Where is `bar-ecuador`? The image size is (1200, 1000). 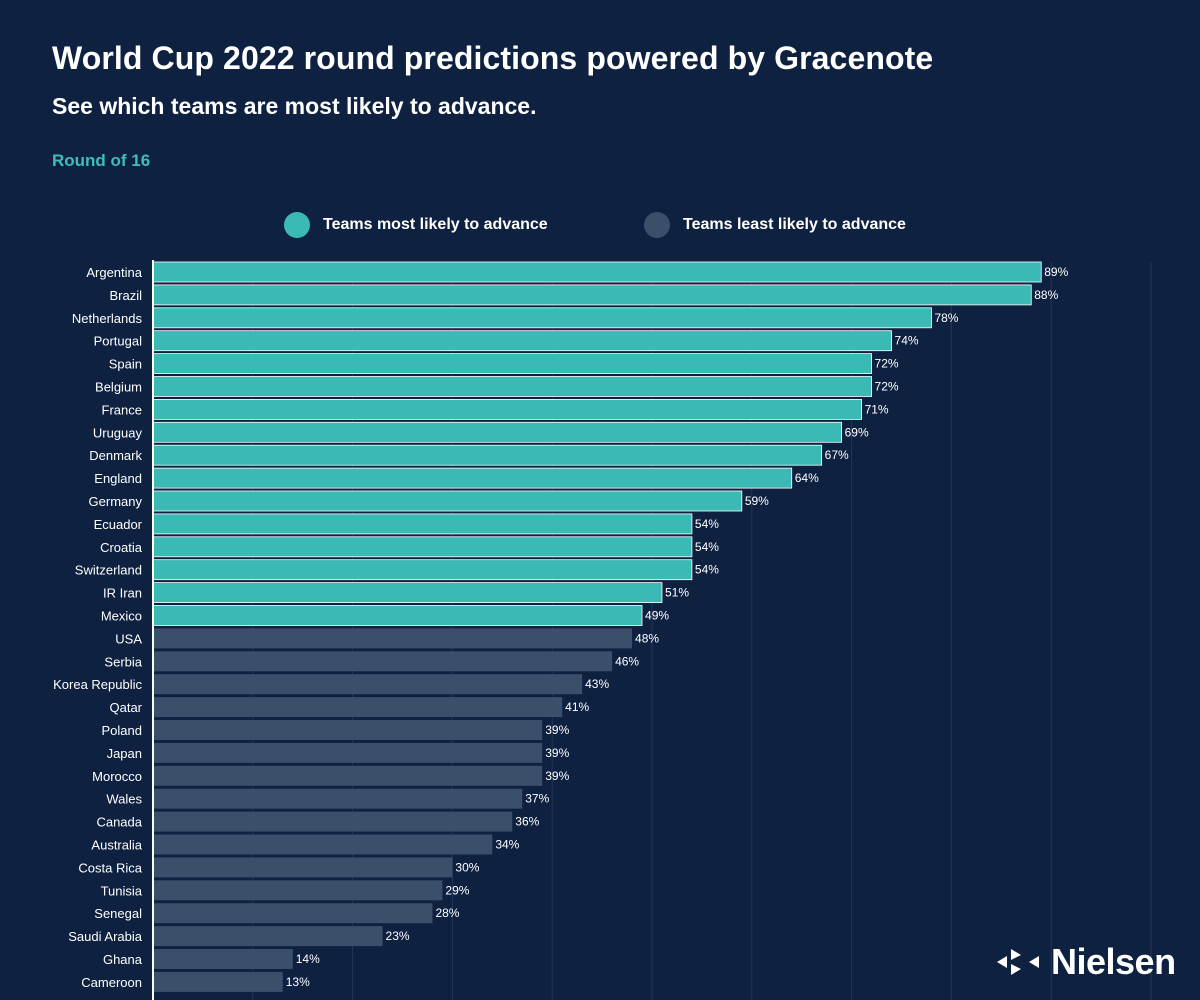 bar-ecuador is located at coordinates (422, 524).